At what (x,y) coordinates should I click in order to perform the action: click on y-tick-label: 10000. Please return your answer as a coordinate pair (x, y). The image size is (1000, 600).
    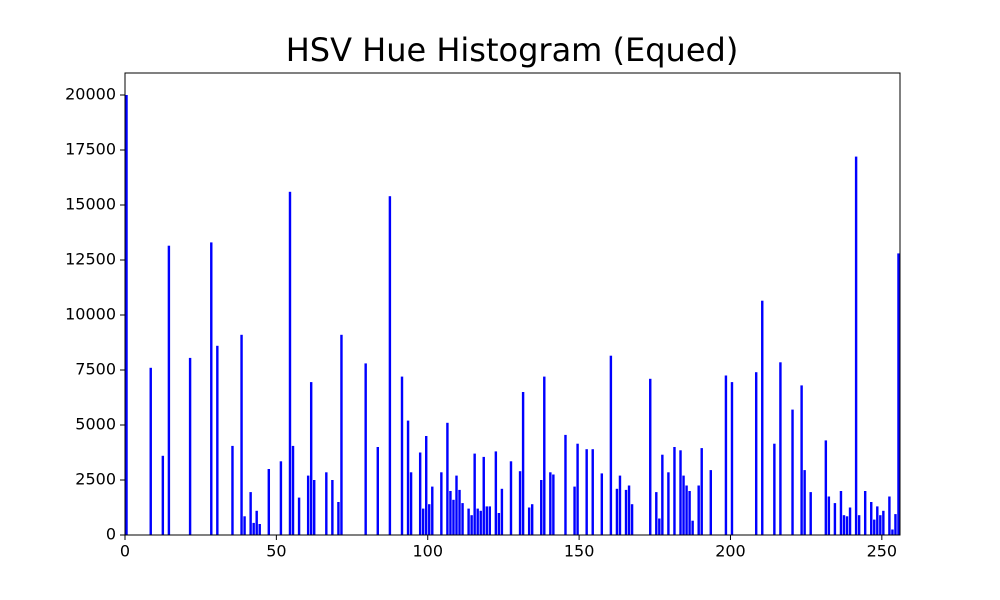
    Looking at the image, I should click on (90, 314).